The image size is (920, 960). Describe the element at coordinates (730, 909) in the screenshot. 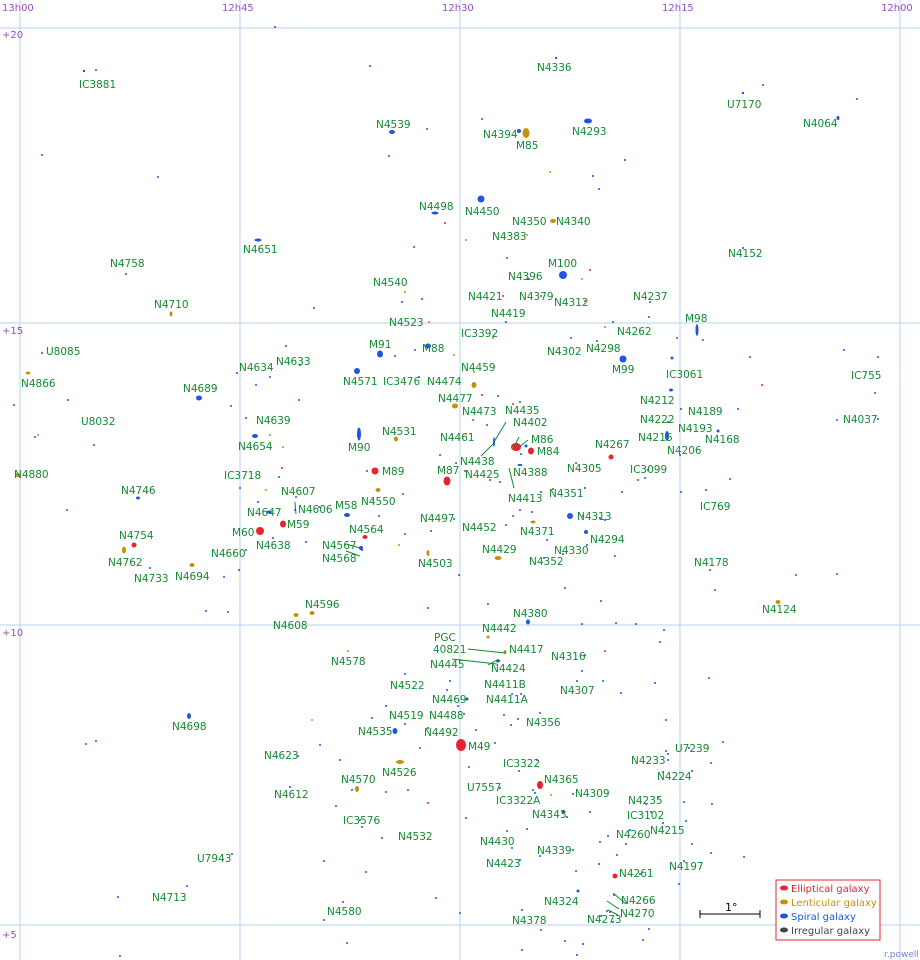

I see `scale-bar: 1°` at that location.